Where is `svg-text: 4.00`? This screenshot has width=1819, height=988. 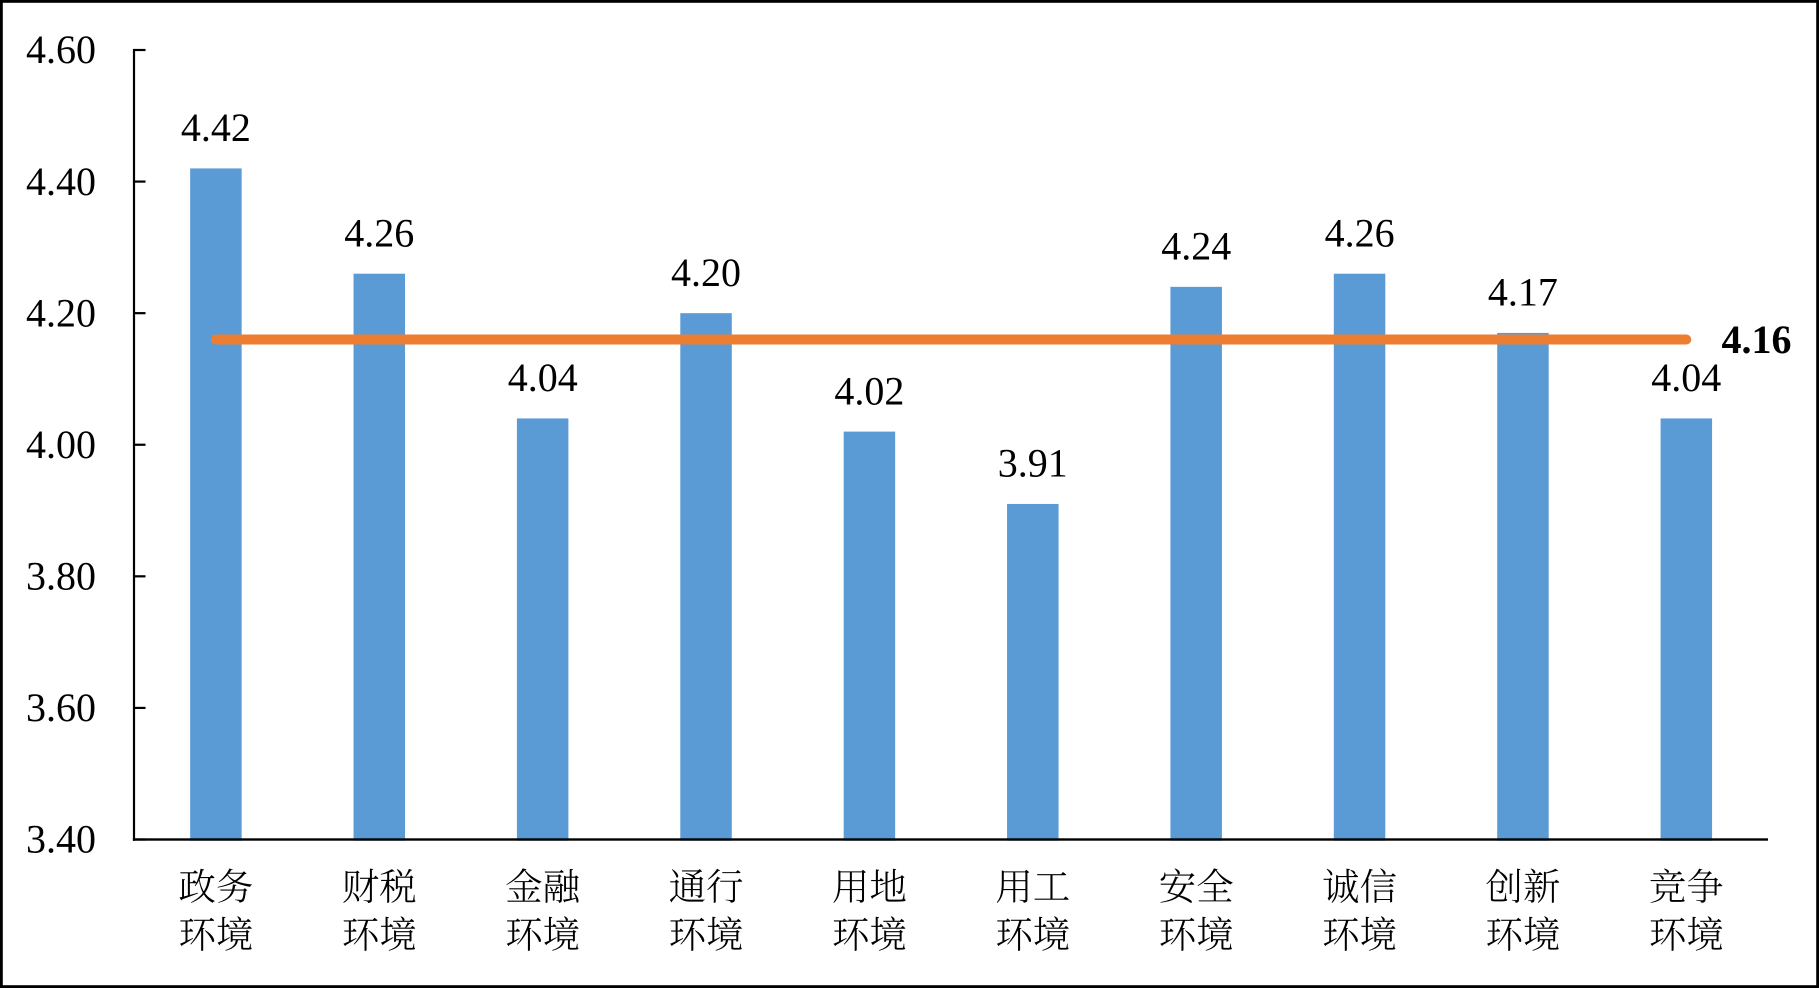
svg-text: 4.00 is located at coordinates (61, 444).